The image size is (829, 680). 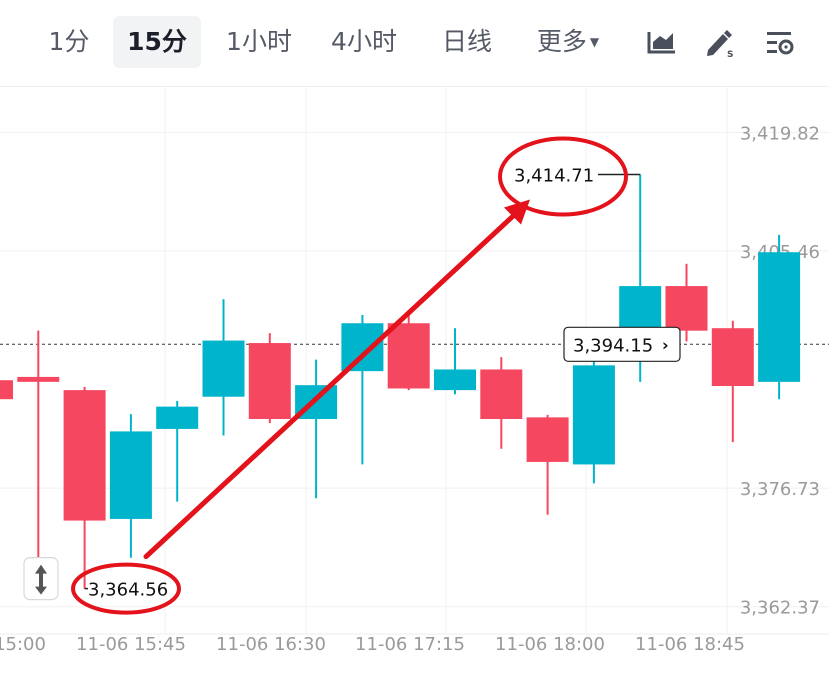 I want to click on tab-4hour: 4小时, so click(x=364, y=41).